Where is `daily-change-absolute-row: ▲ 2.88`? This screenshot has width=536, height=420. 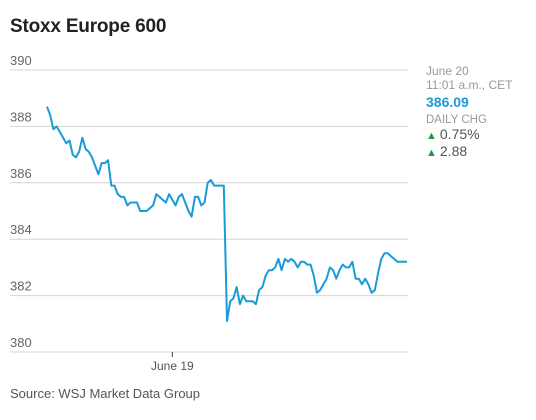
daily-change-absolute-row: ▲ 2.88 is located at coordinates (479, 152).